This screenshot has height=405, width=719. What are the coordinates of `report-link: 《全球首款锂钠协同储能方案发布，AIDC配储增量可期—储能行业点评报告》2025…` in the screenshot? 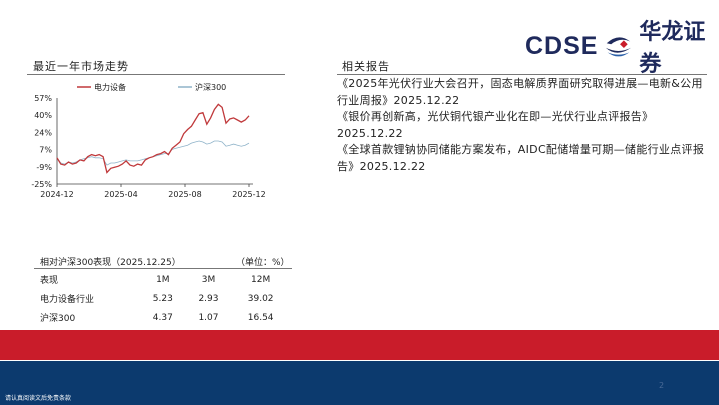 It's located at (521, 158).